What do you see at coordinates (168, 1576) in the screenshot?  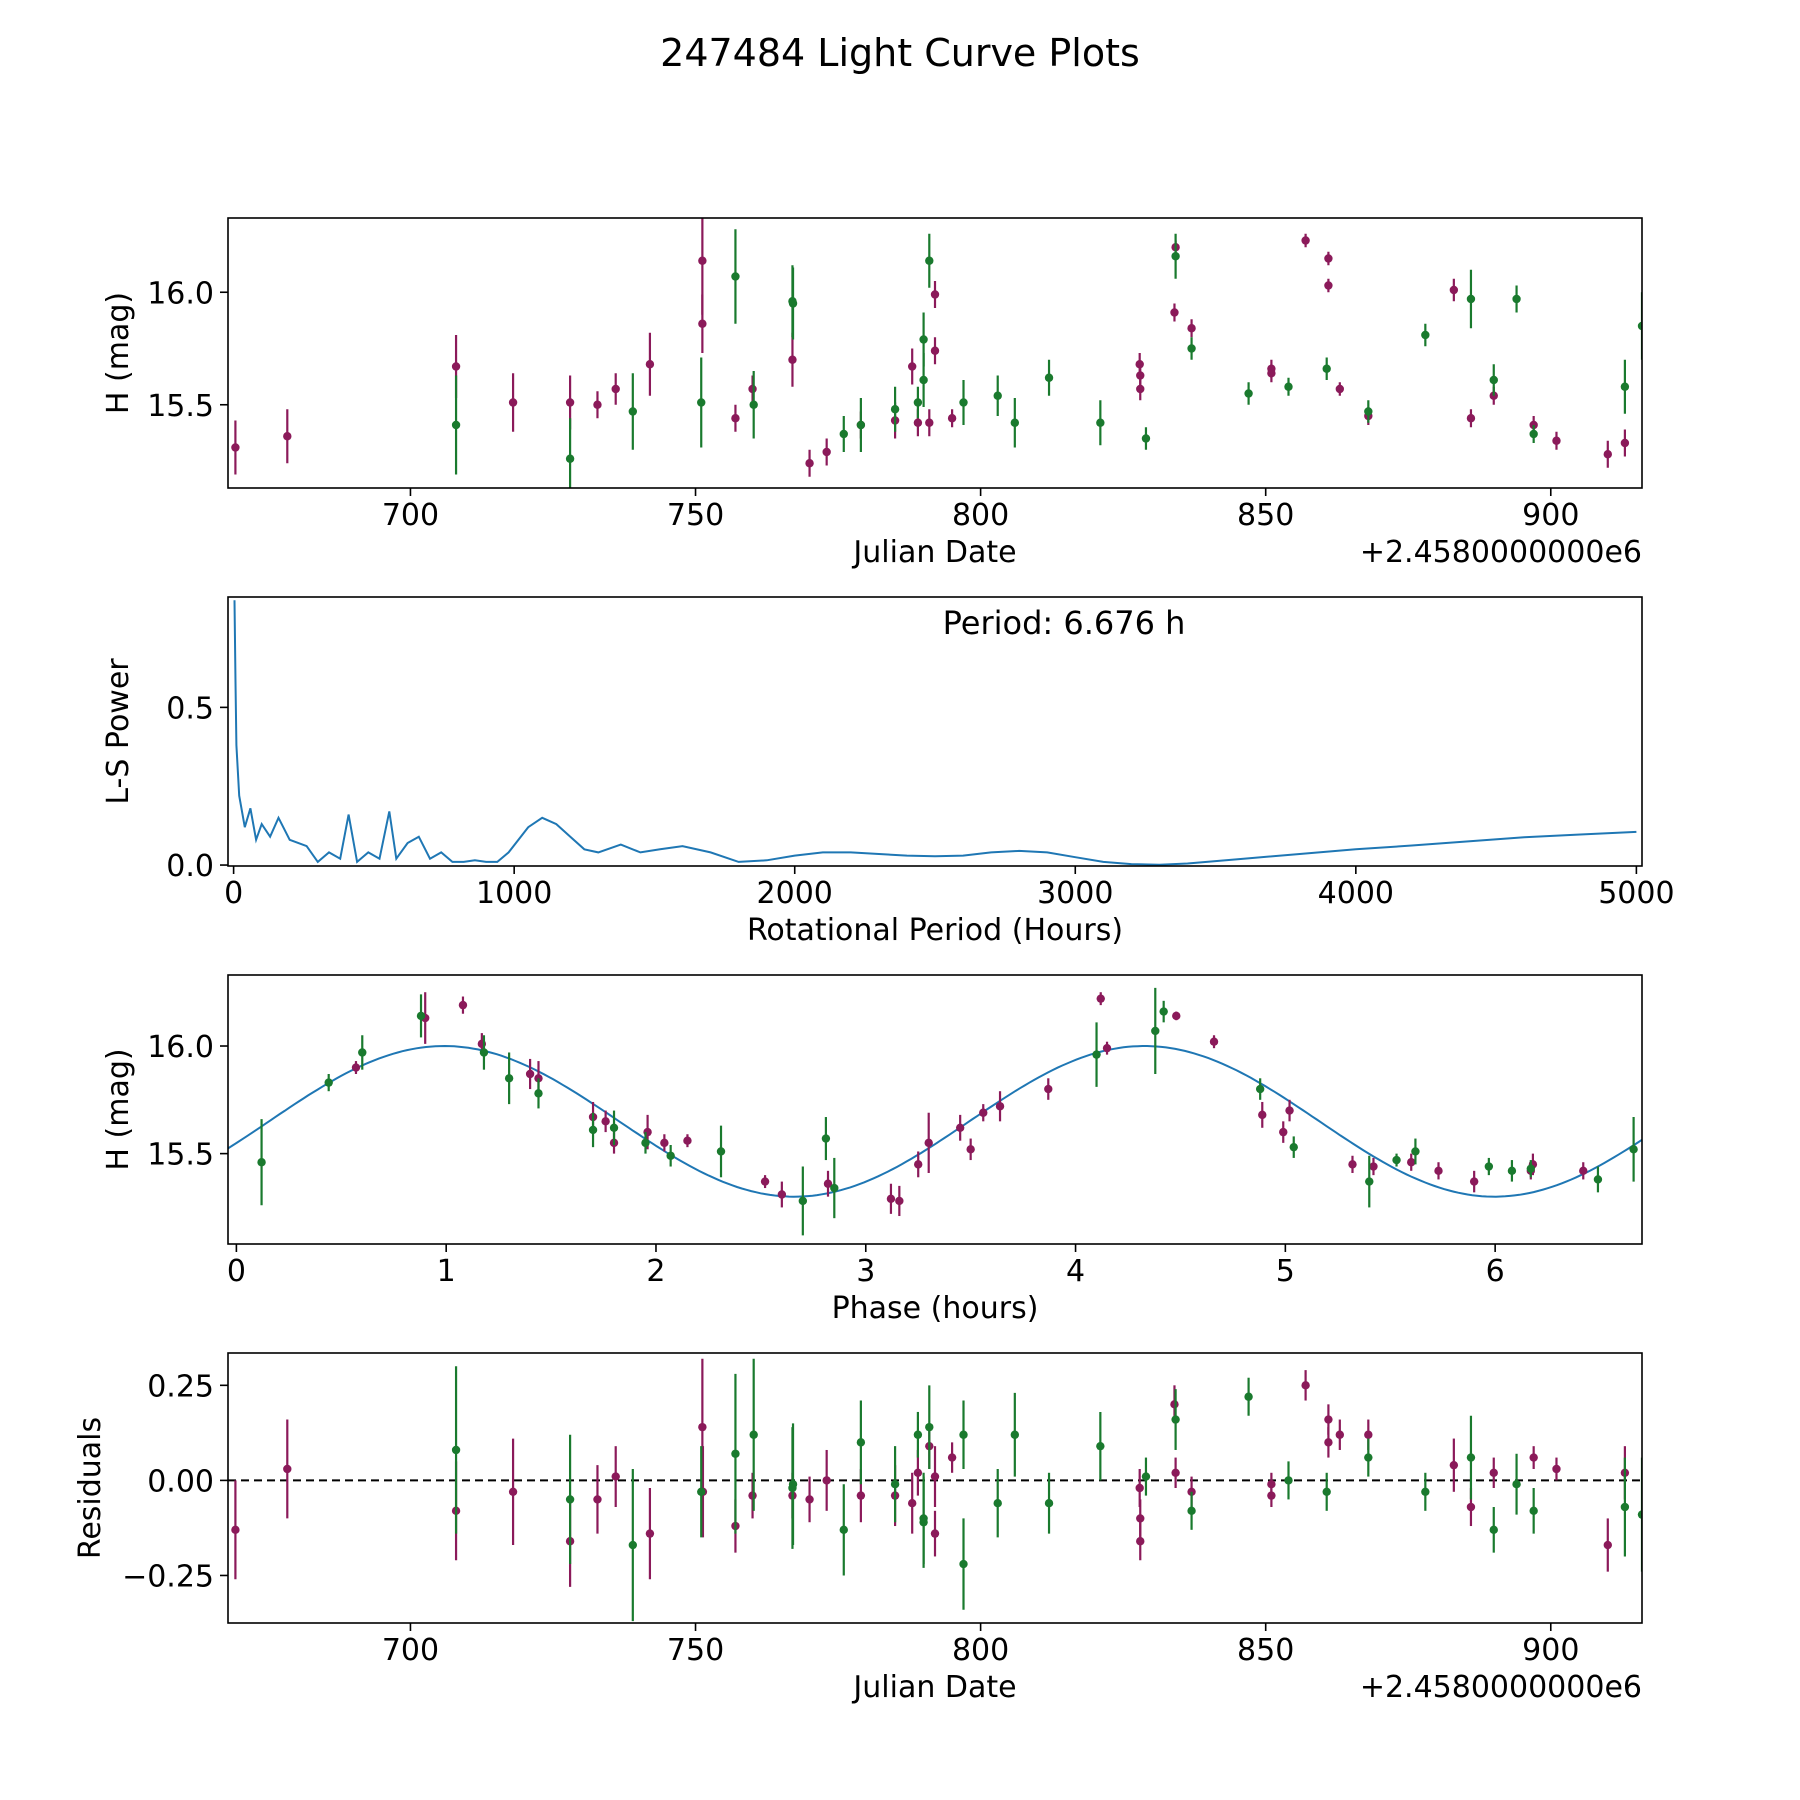 I see `y-tick-label: −0.25` at bounding box center [168, 1576].